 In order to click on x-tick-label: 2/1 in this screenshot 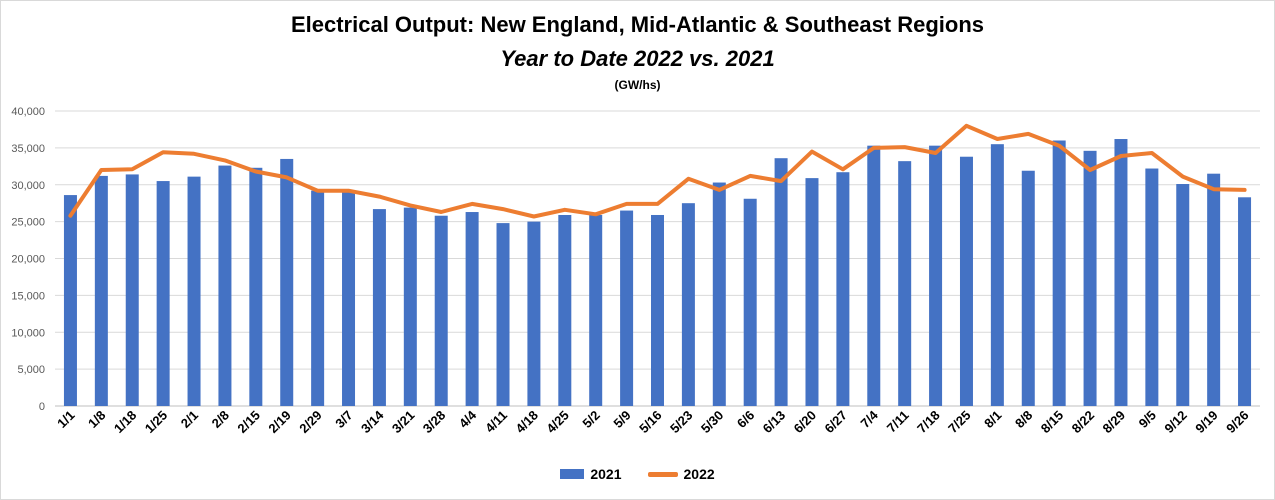, I will do `click(189, 419)`.